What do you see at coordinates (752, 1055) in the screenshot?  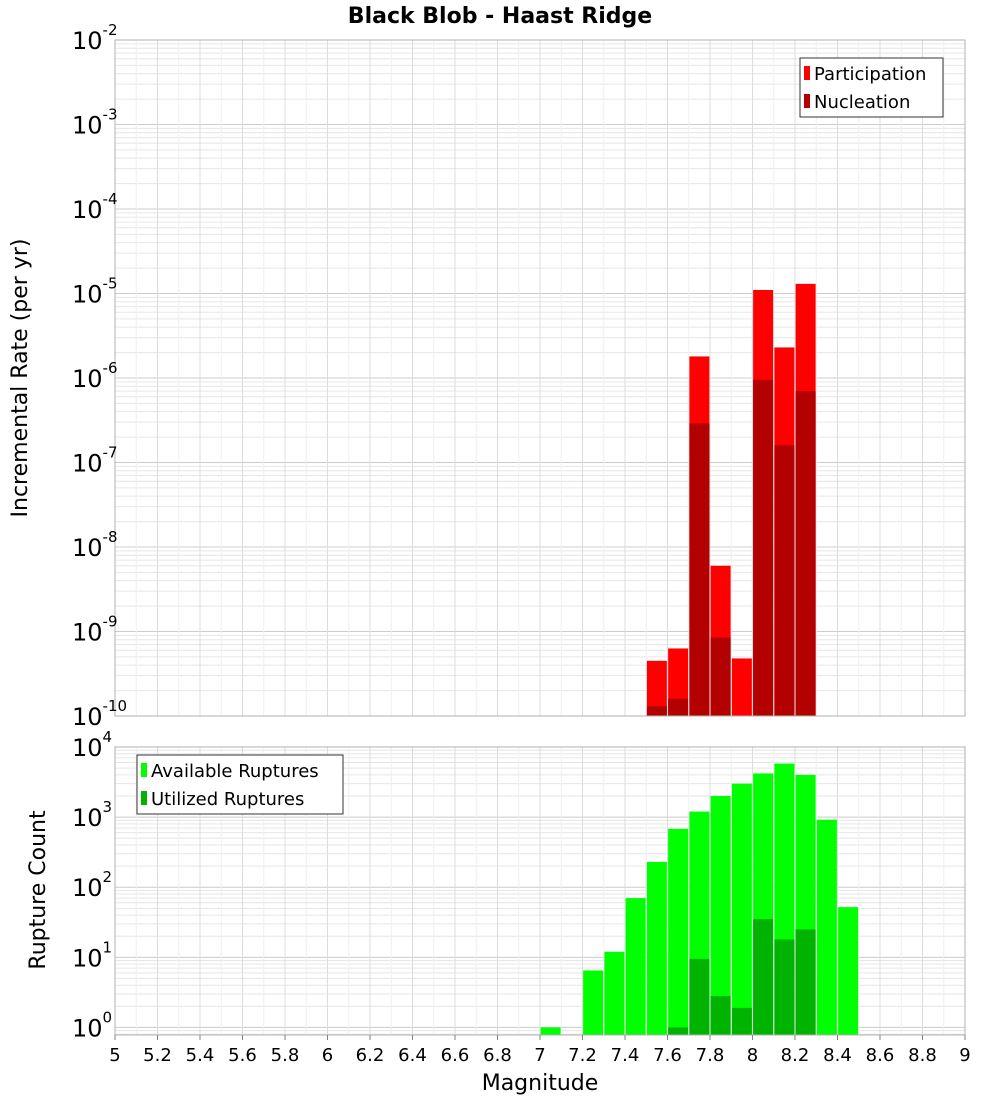 I see `x-tick-label: 8` at bounding box center [752, 1055].